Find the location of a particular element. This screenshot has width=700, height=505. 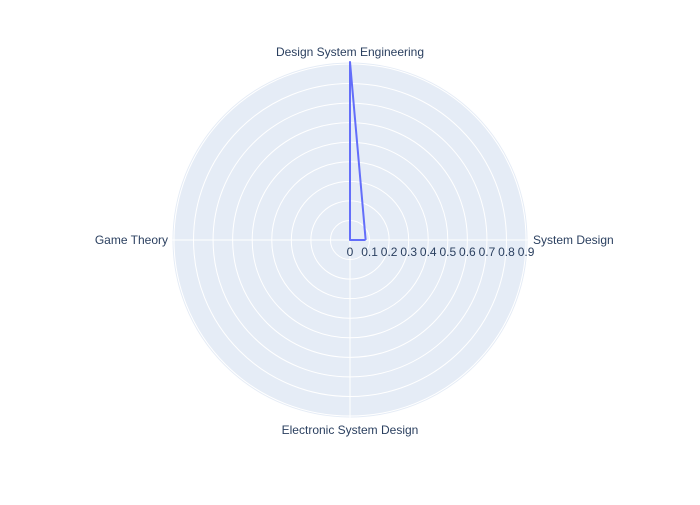

radial-tick-label: 0.6 is located at coordinates (467, 252).